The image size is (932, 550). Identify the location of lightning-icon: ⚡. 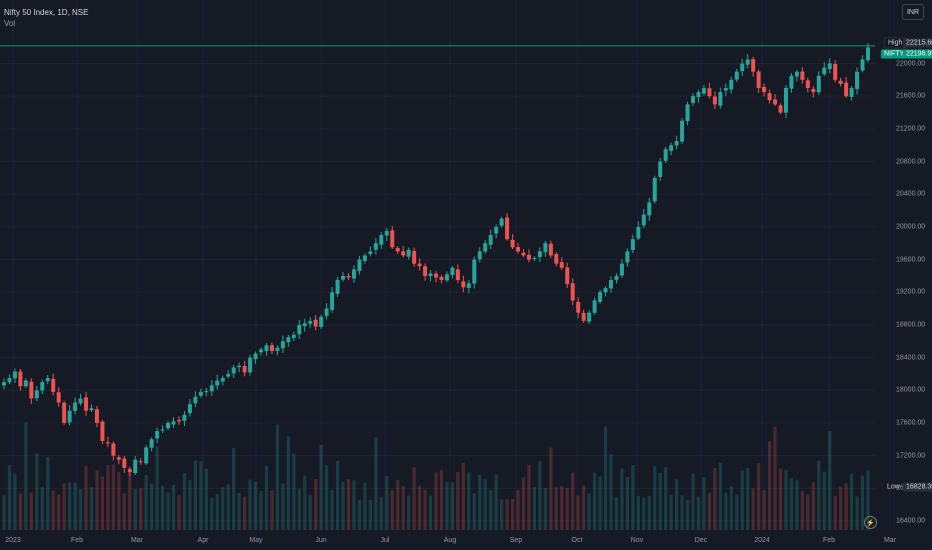
(870, 522).